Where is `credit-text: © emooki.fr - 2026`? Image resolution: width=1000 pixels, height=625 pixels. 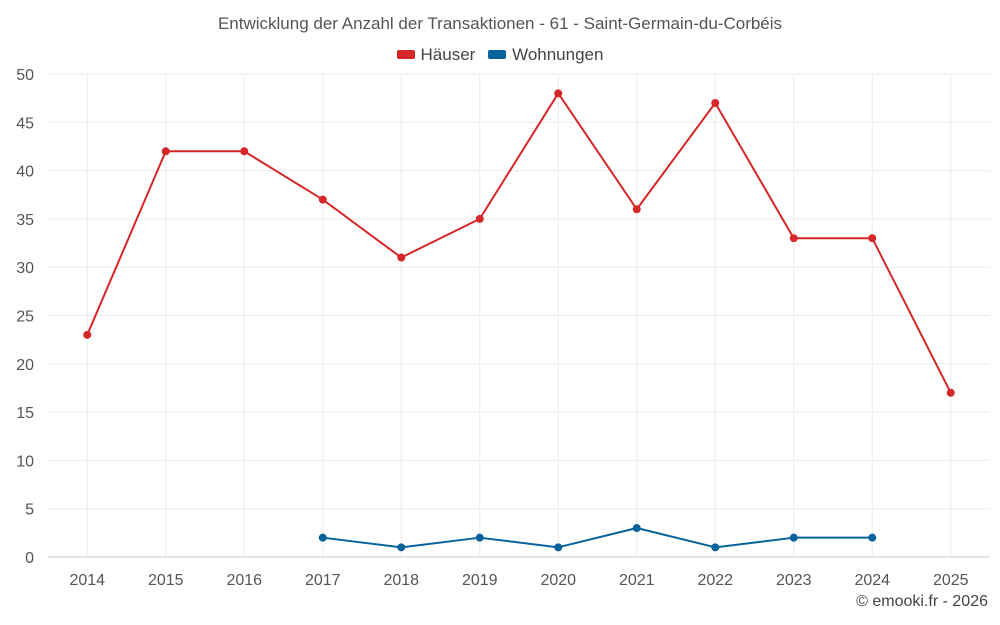 credit-text: © emooki.fr - 2026 is located at coordinates (922, 601).